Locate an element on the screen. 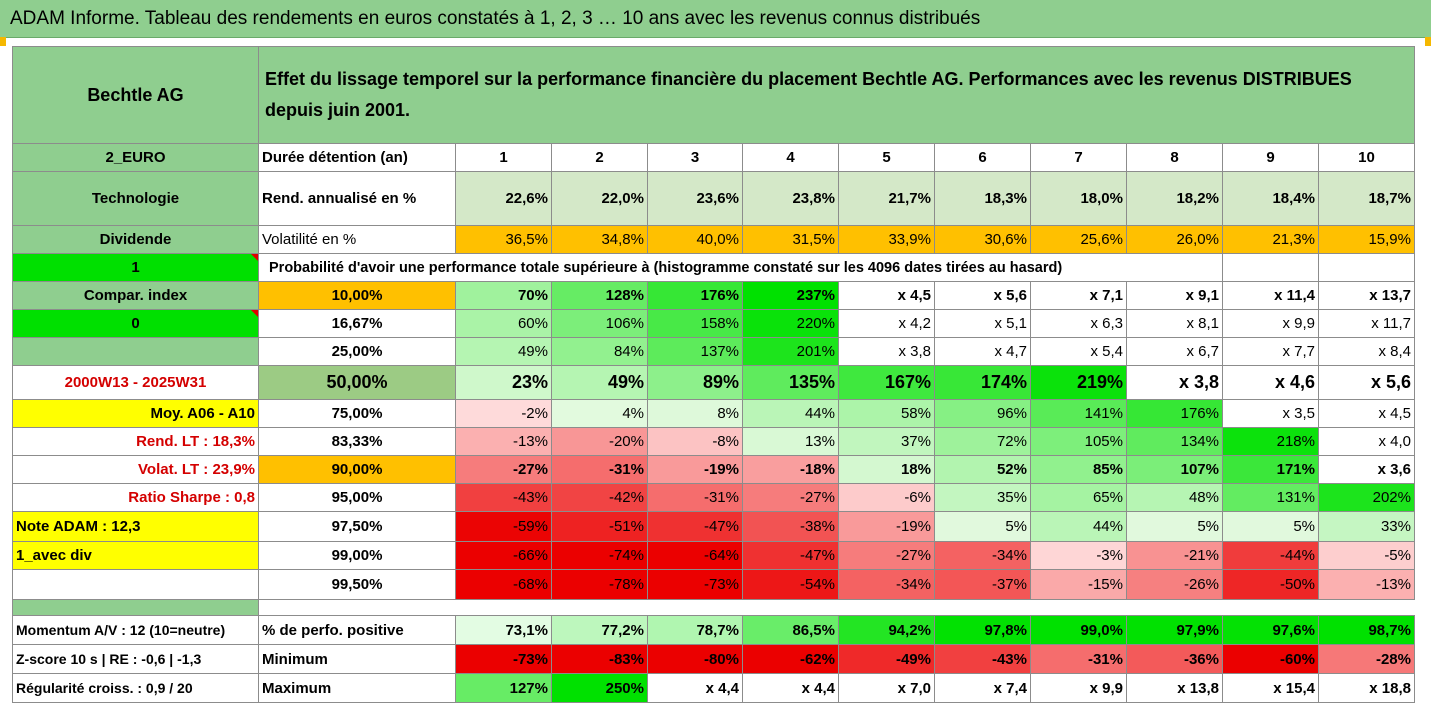 Image resolution: width=1431 pixels, height=718 pixels. spacer-cell is located at coordinates (135, 607).